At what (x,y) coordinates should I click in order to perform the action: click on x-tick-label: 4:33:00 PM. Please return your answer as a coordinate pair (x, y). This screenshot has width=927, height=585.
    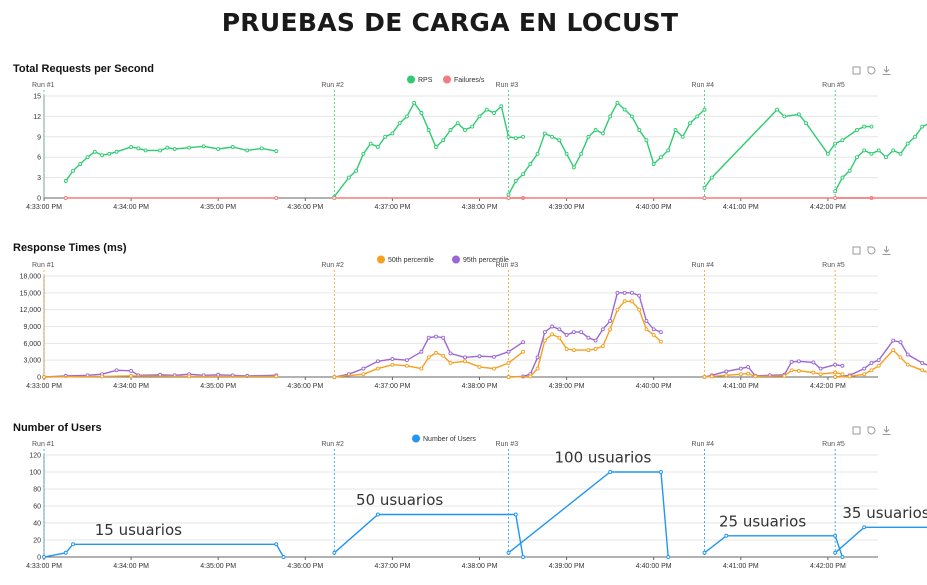
    Looking at the image, I should click on (44, 207).